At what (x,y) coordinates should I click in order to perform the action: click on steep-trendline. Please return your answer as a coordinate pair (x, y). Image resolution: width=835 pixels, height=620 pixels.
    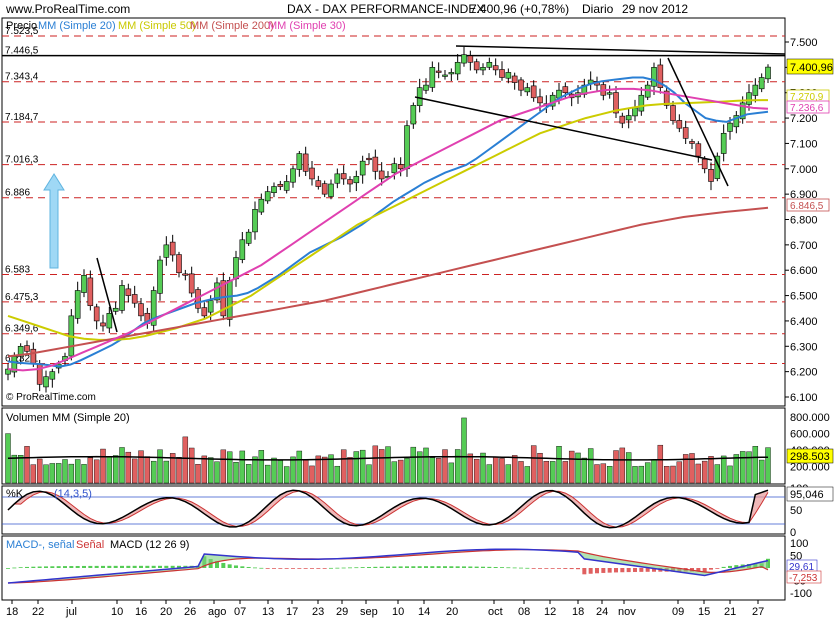
    Looking at the image, I should click on (698, 122).